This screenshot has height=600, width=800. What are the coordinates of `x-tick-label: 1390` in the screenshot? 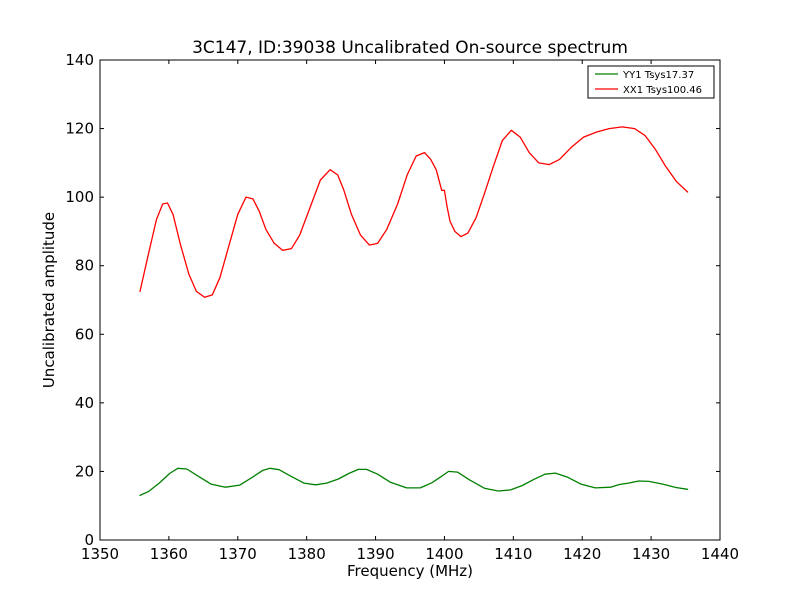 It's located at (375, 554).